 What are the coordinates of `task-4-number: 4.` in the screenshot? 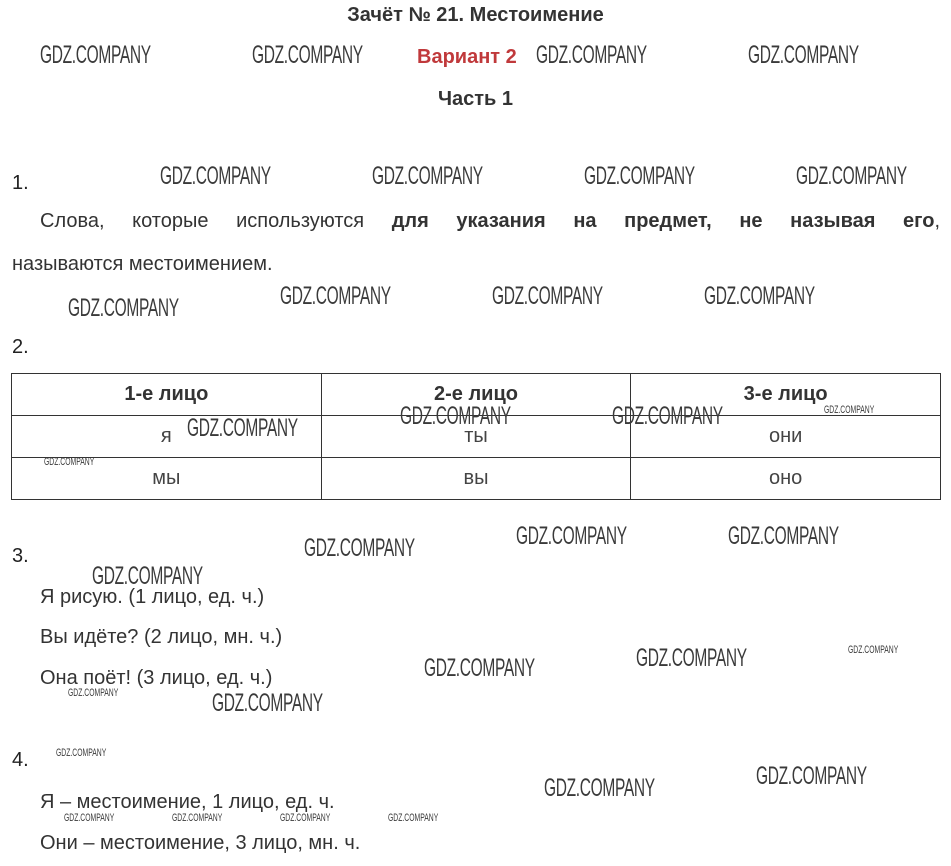 It's located at (20, 760).